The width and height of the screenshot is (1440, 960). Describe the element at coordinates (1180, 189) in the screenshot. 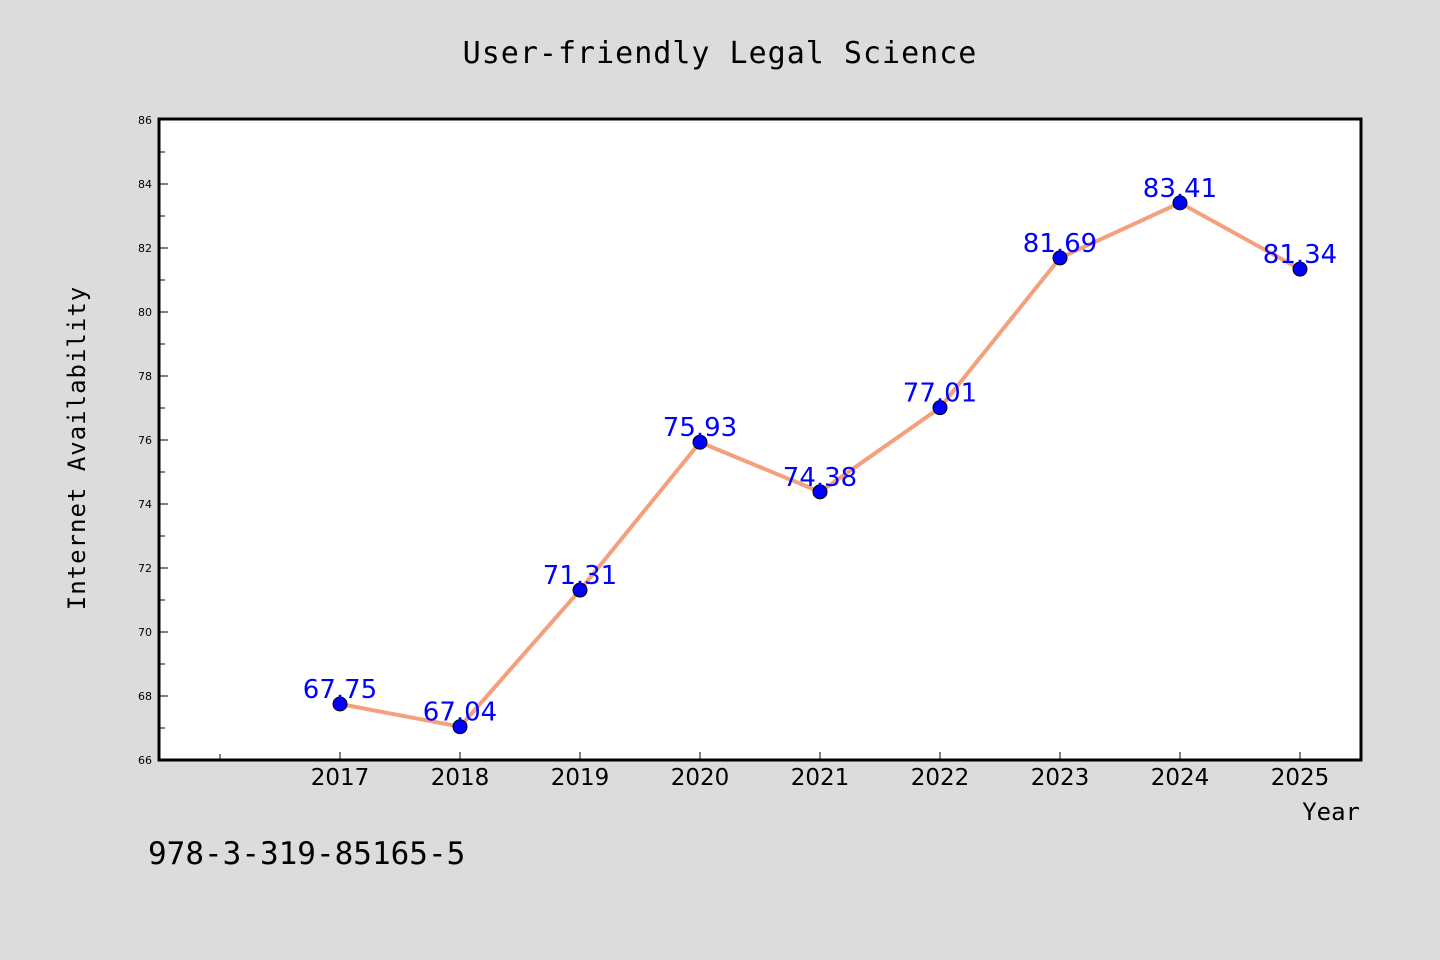

I see `data-label: 83.41` at that location.